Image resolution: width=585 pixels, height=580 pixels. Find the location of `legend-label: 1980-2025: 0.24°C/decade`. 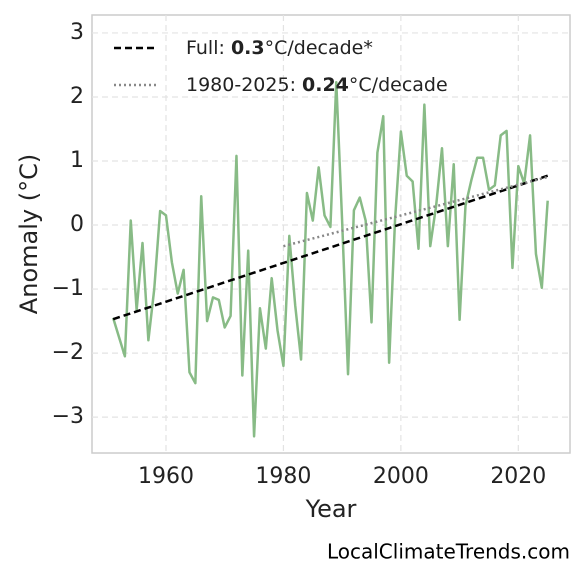

legend-label: 1980-2025: 0.24°C/decade is located at coordinates (317, 85).